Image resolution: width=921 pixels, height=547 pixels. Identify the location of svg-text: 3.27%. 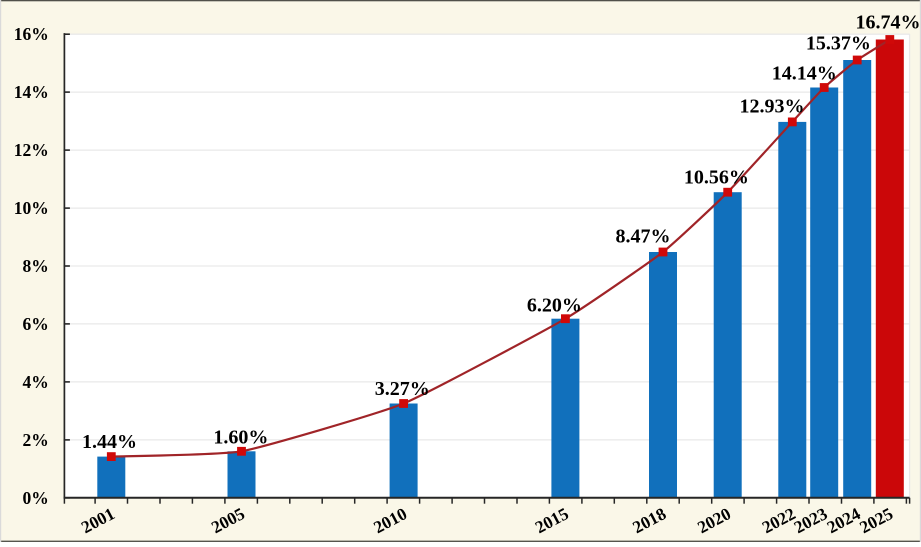
(402, 389).